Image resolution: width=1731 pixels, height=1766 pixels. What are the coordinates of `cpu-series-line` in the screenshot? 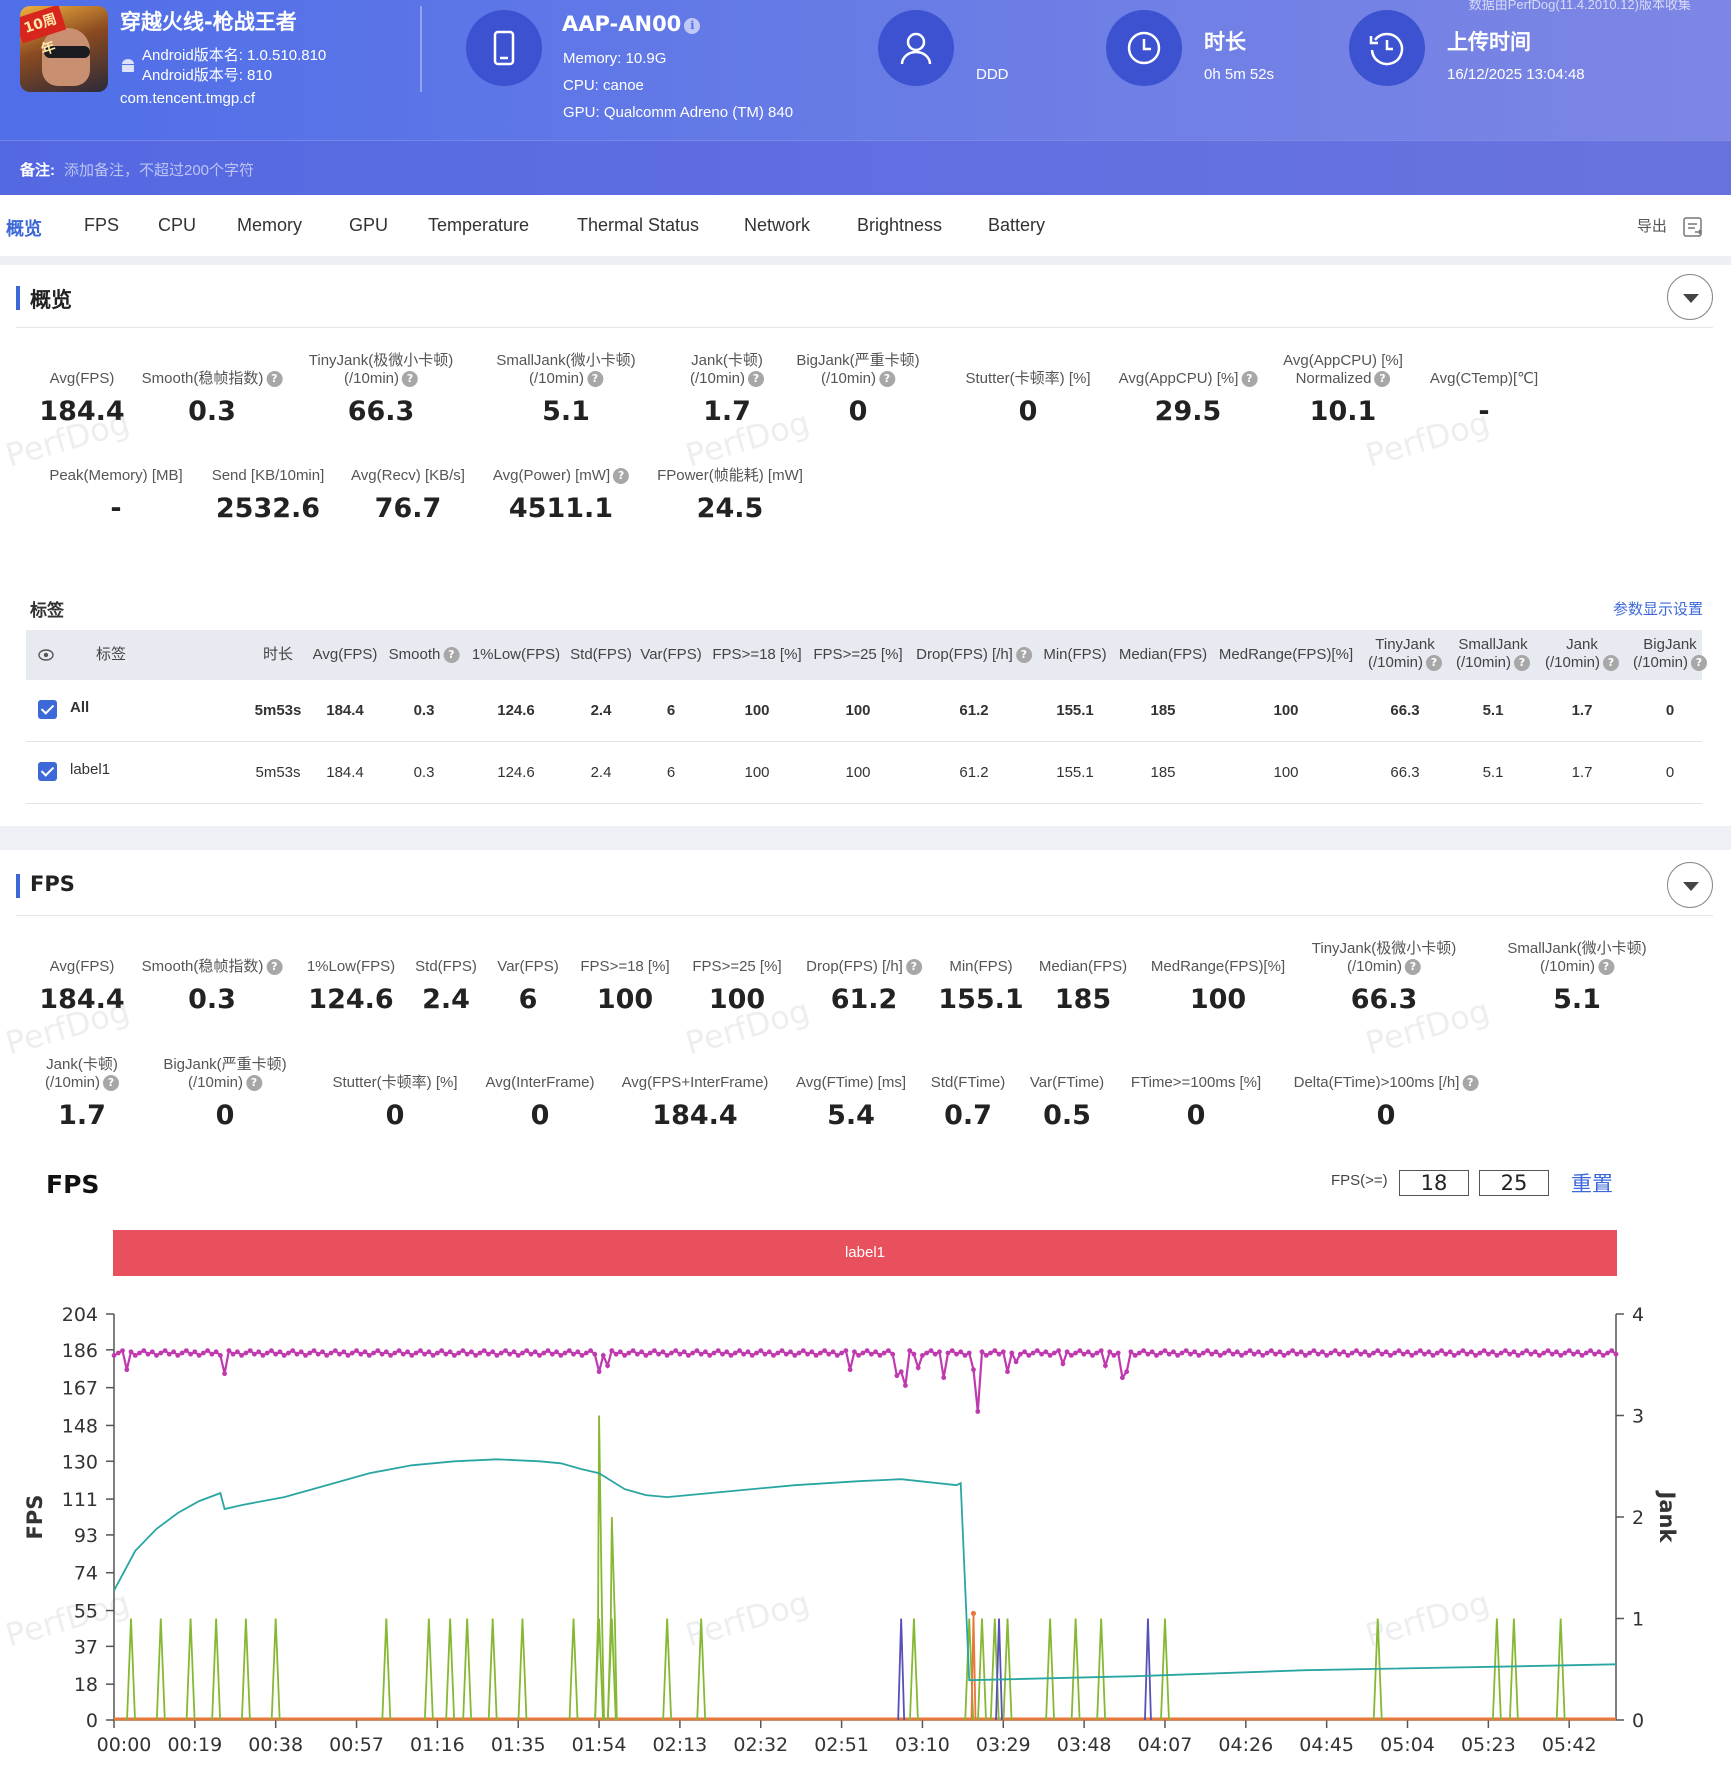 It's located at (865, 1570).